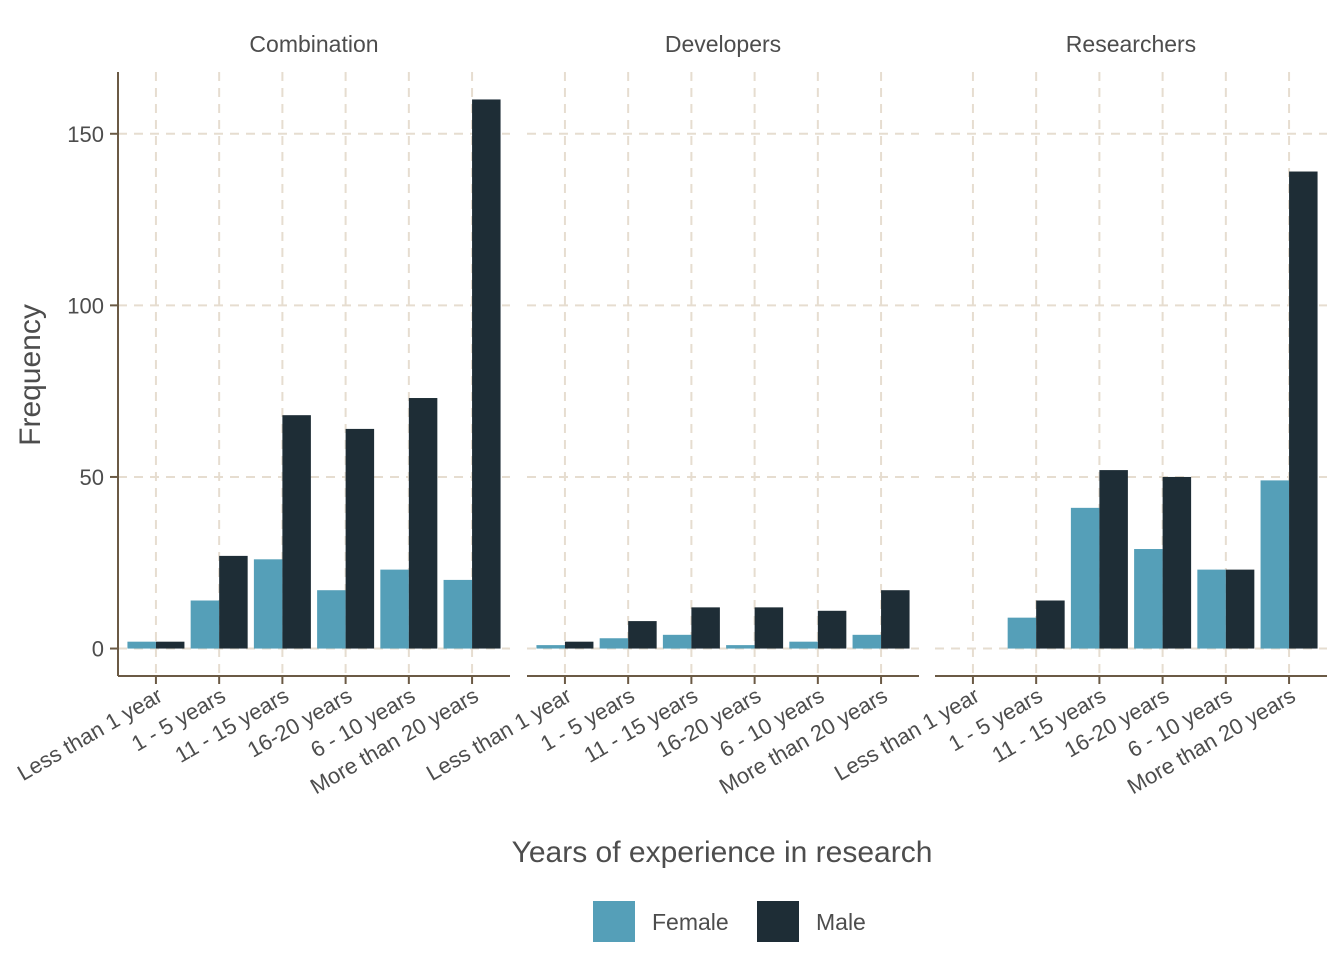 This screenshot has height=960, width=1344. Describe the element at coordinates (92, 477) in the screenshot. I see `y-tick-label: 50` at that location.